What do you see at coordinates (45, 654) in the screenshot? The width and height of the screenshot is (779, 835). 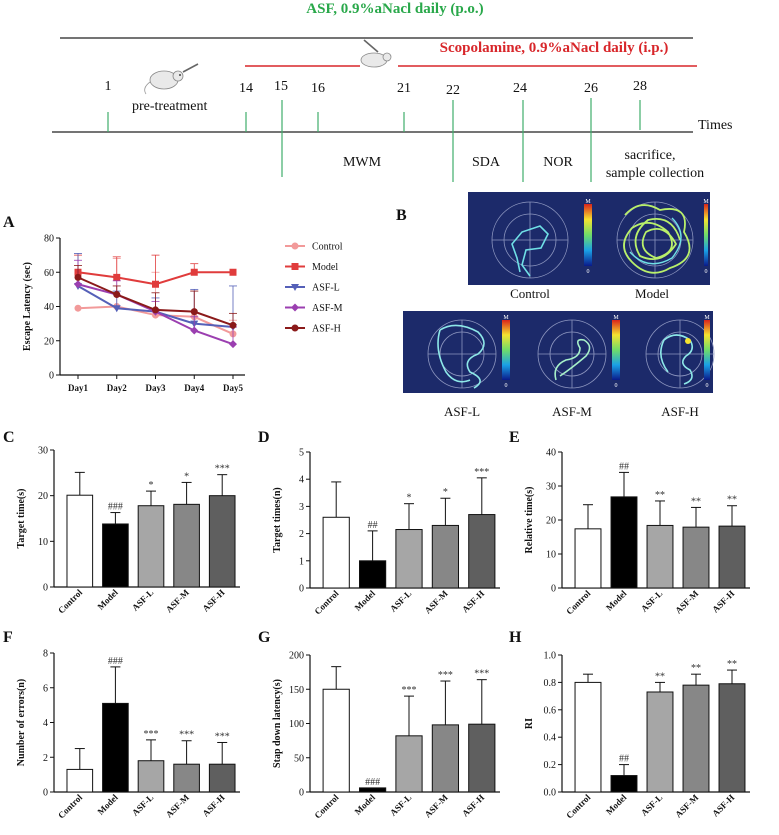 I see `y-tick-label: 8` at bounding box center [45, 654].